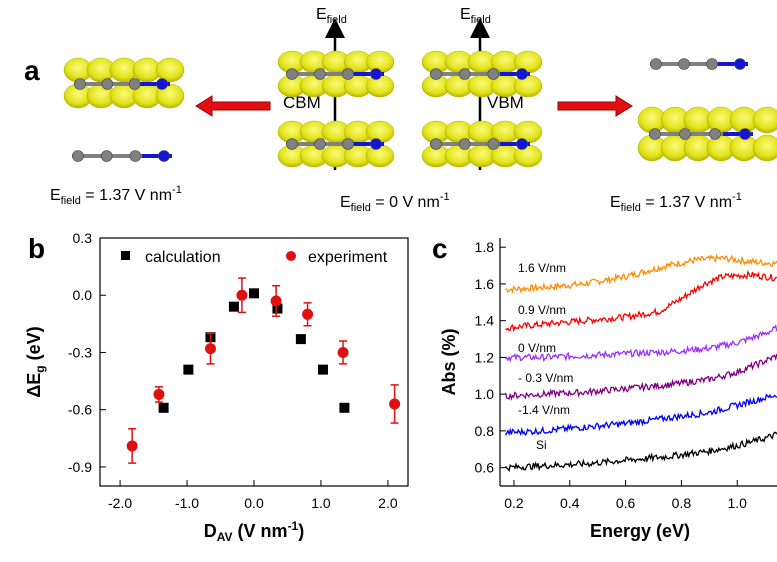 The height and width of the screenshot is (562, 777). Describe the element at coordinates (83, 295) in the screenshot. I see `panel-b-ytick-label: 0.0` at that location.